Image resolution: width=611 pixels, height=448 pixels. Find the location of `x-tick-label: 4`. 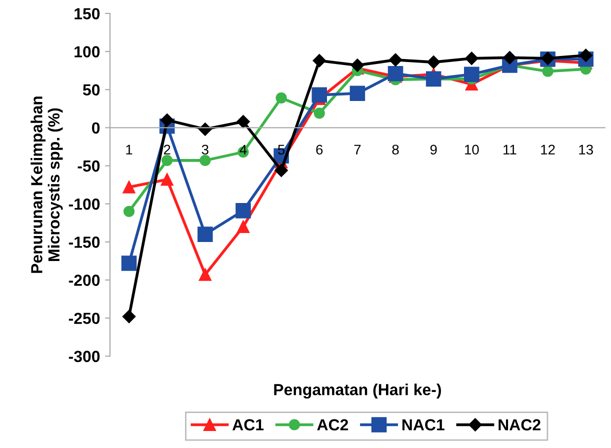

x-tick-label: 4 is located at coordinates (243, 149).